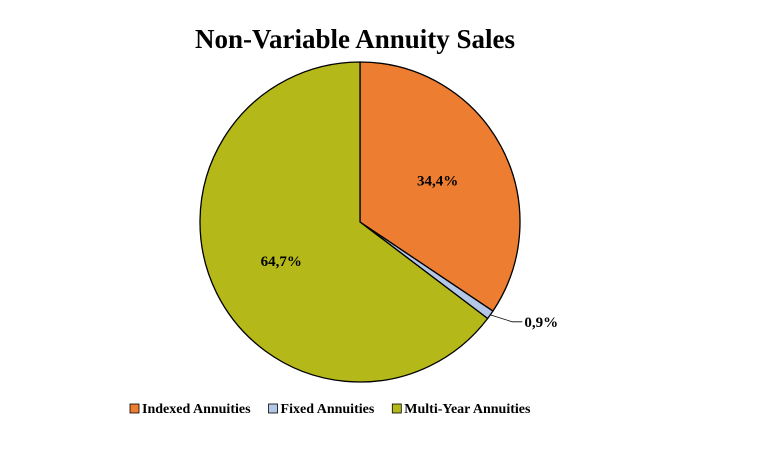 The height and width of the screenshot is (459, 768). What do you see at coordinates (281, 262) in the screenshot?
I see `data-label-multi-year-annuities: 64,7%` at bounding box center [281, 262].